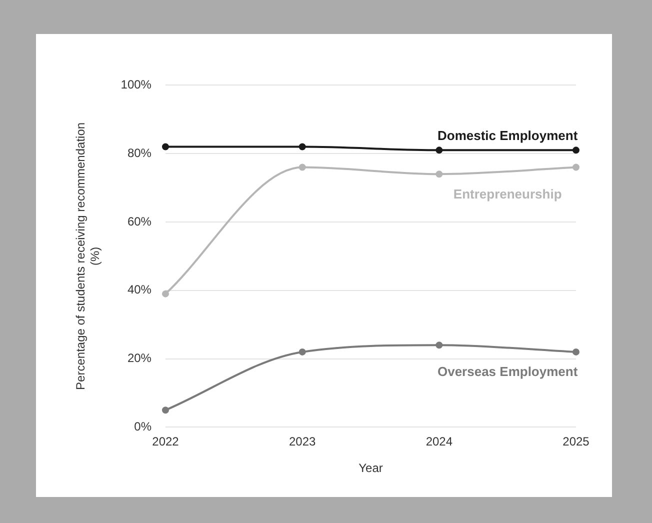 The width and height of the screenshot is (652, 523). What do you see at coordinates (139, 289) in the screenshot?
I see `y-tick-label: 40%` at bounding box center [139, 289].